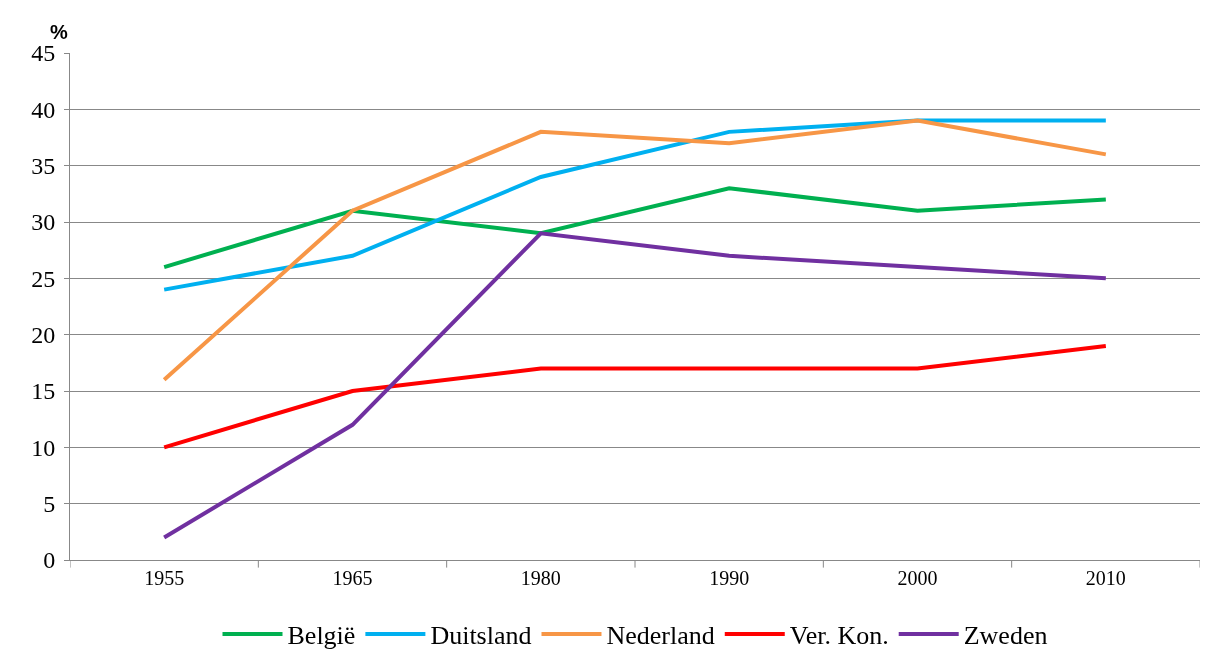  What do you see at coordinates (49, 504) in the screenshot?
I see `y-tick-label: 5` at bounding box center [49, 504].